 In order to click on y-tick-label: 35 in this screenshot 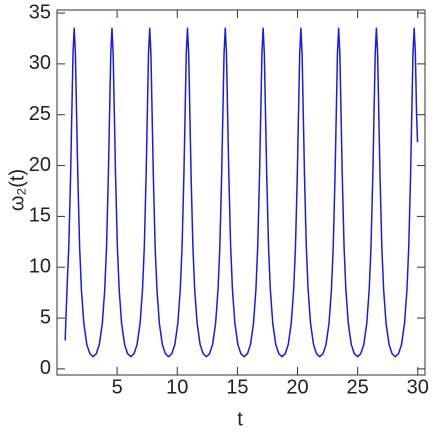, I will do `click(40, 12)`.